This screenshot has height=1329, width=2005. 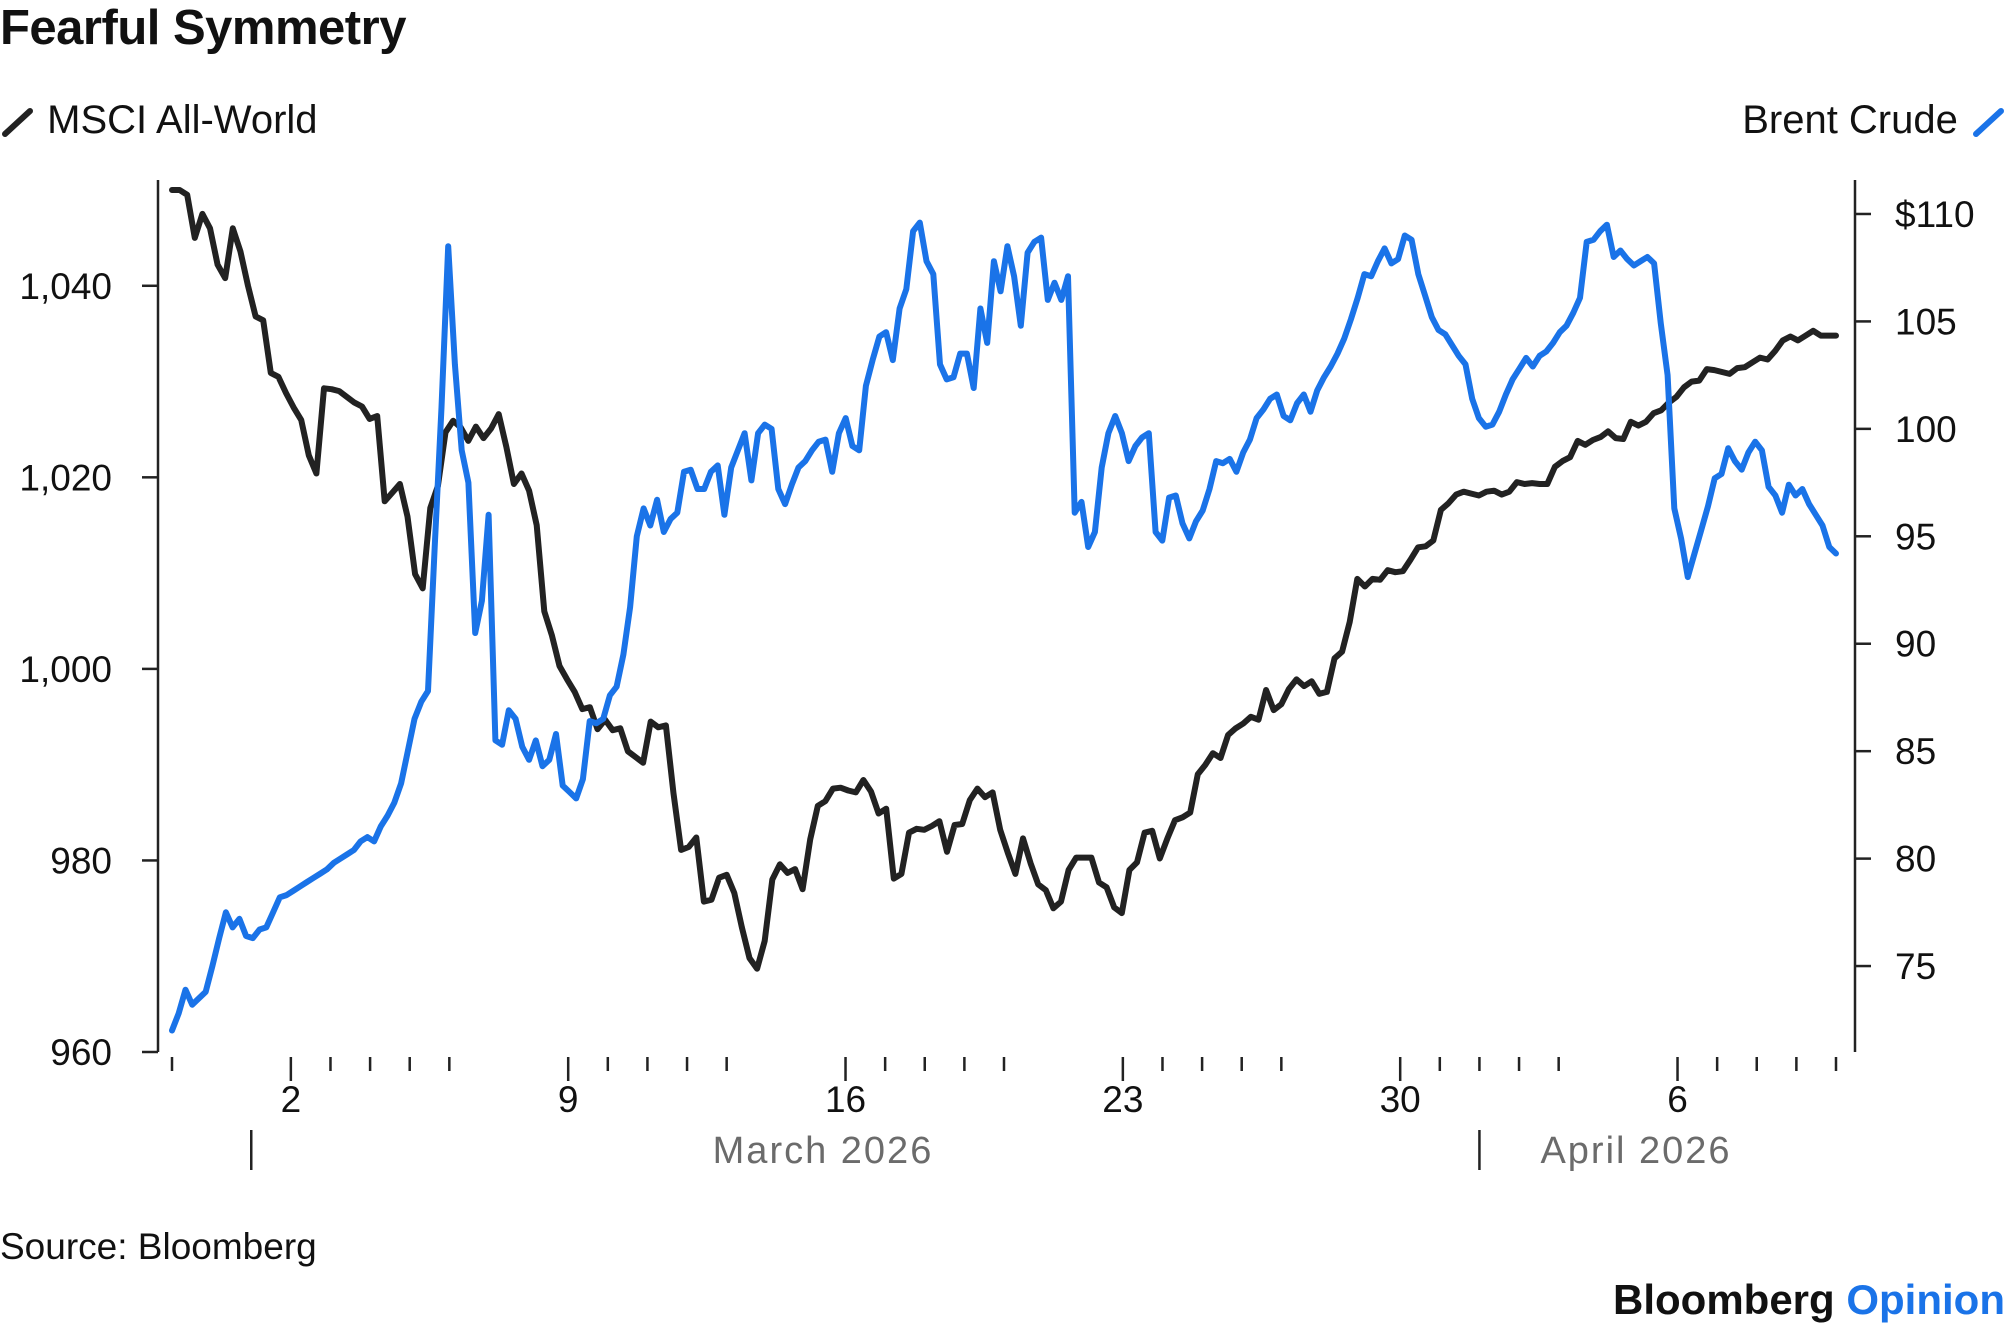 What do you see at coordinates (1925, 1299) in the screenshot?
I see `brand-suffix: Opinion` at bounding box center [1925, 1299].